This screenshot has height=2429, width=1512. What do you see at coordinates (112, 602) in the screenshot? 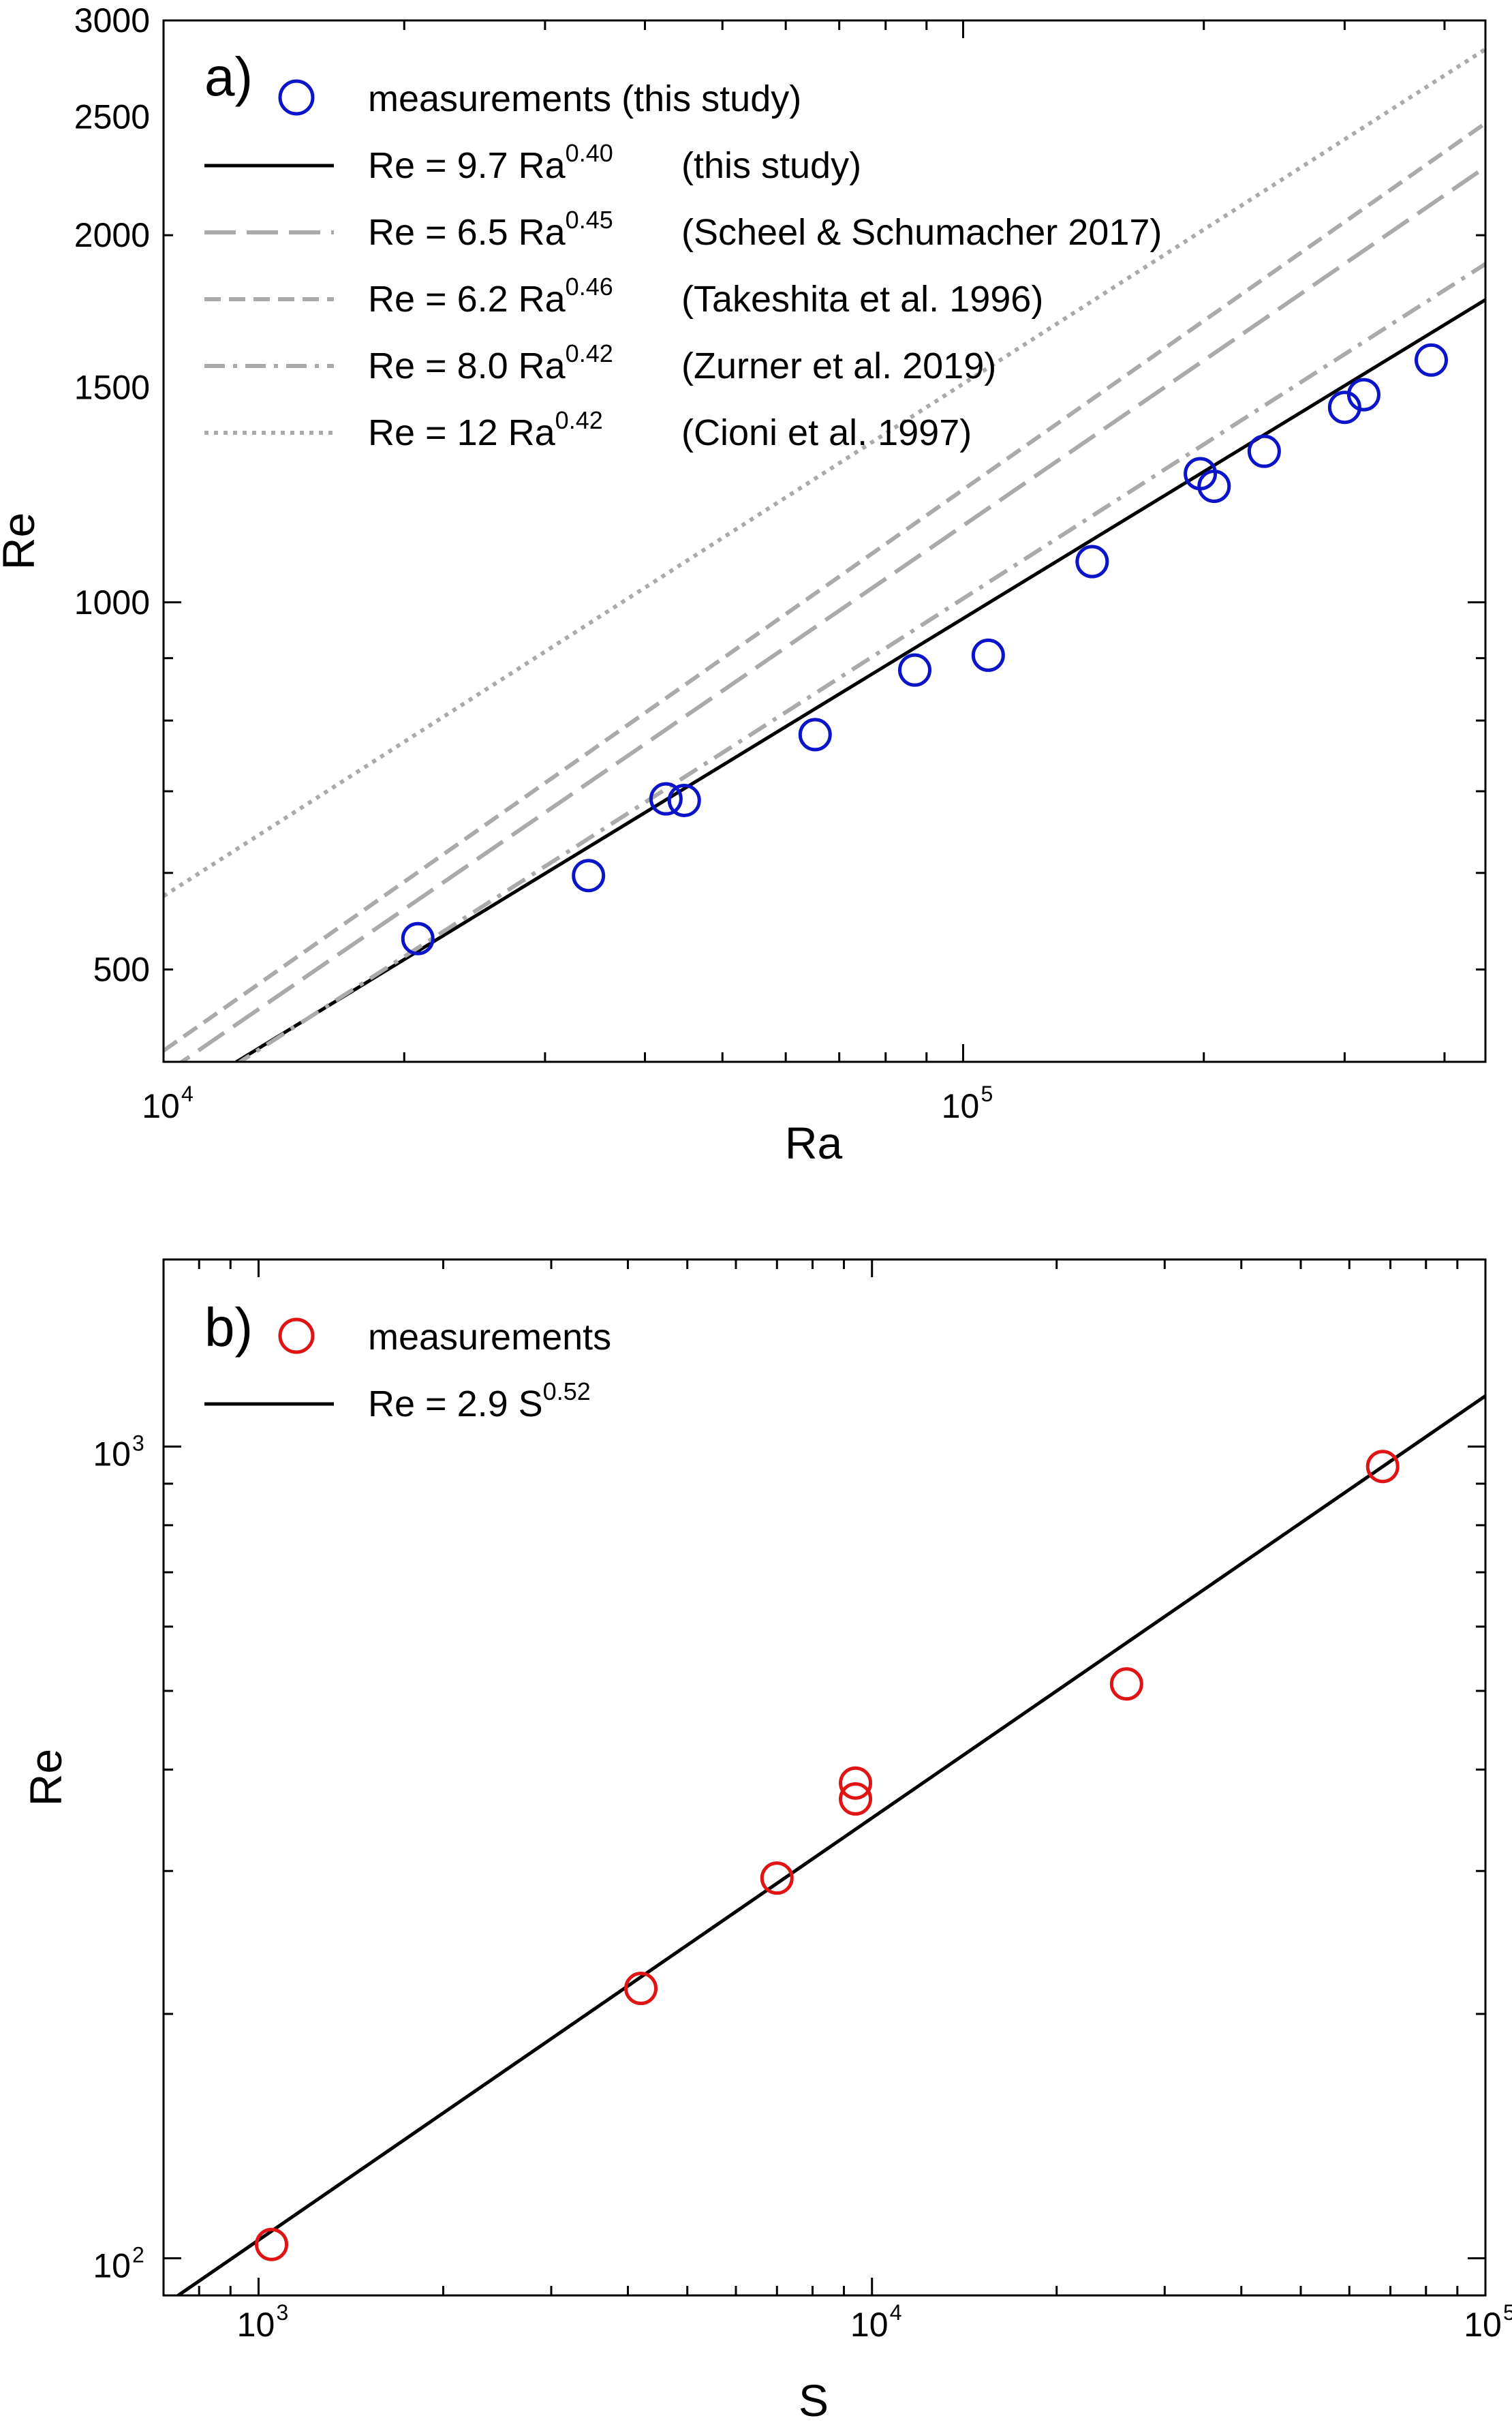
I see `y-tick-label: 1000` at bounding box center [112, 602].